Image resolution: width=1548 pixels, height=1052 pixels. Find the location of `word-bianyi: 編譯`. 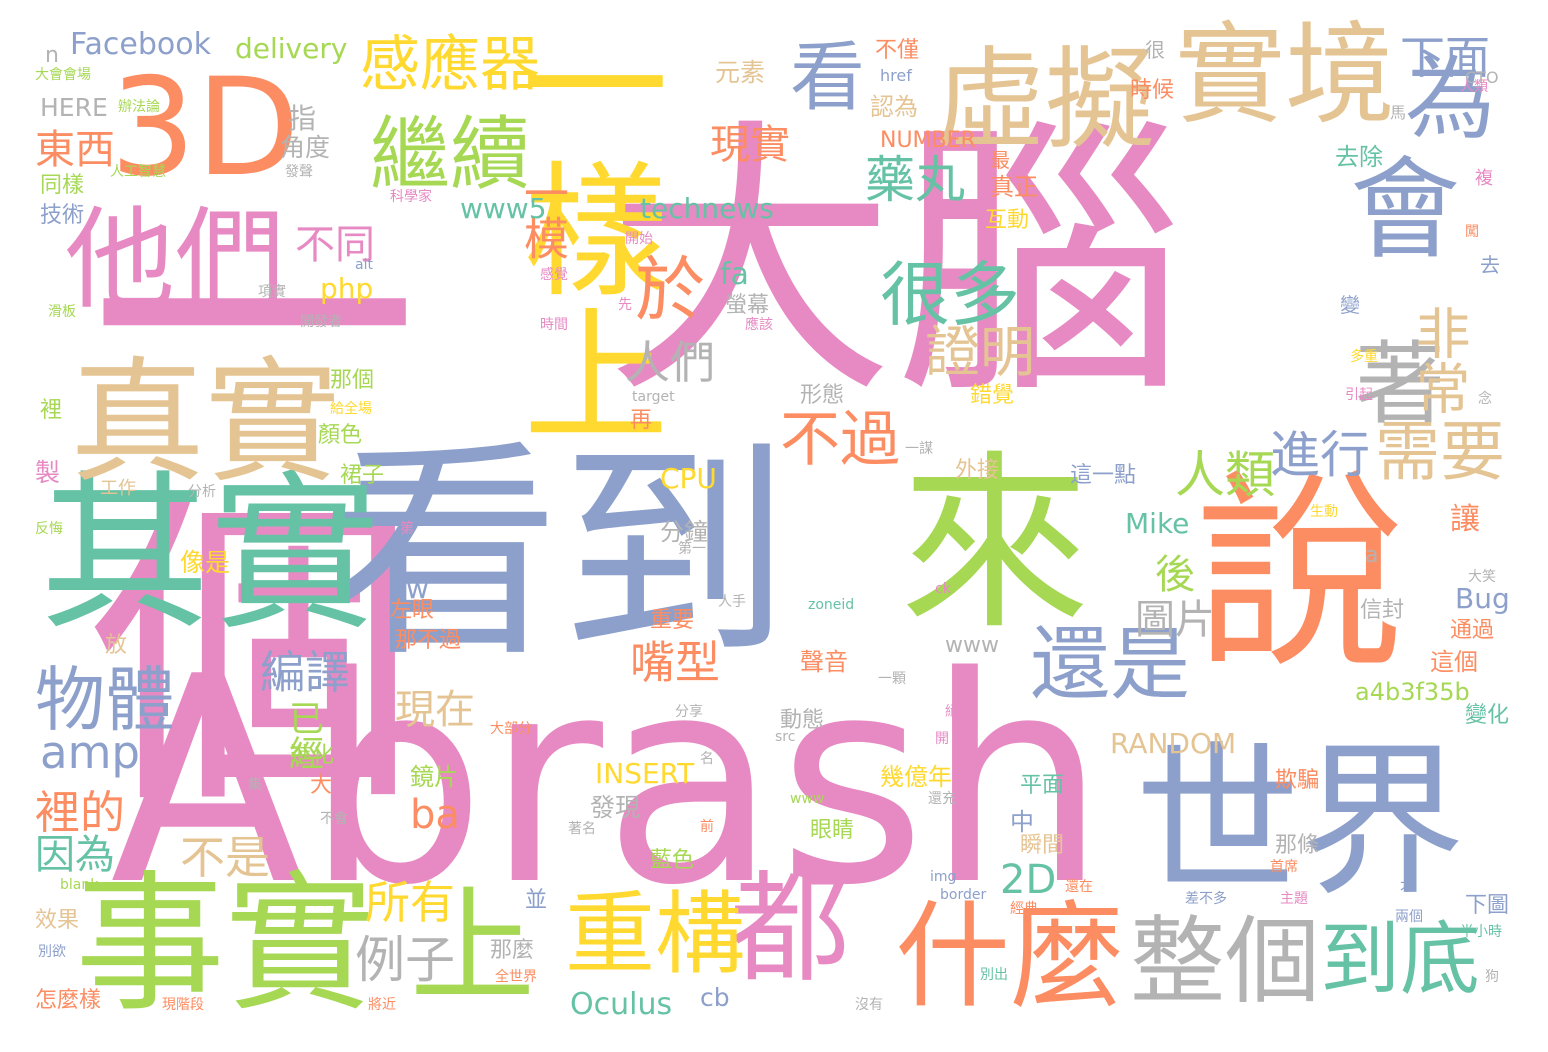

word-bianyi: 編譯 is located at coordinates (305, 672).